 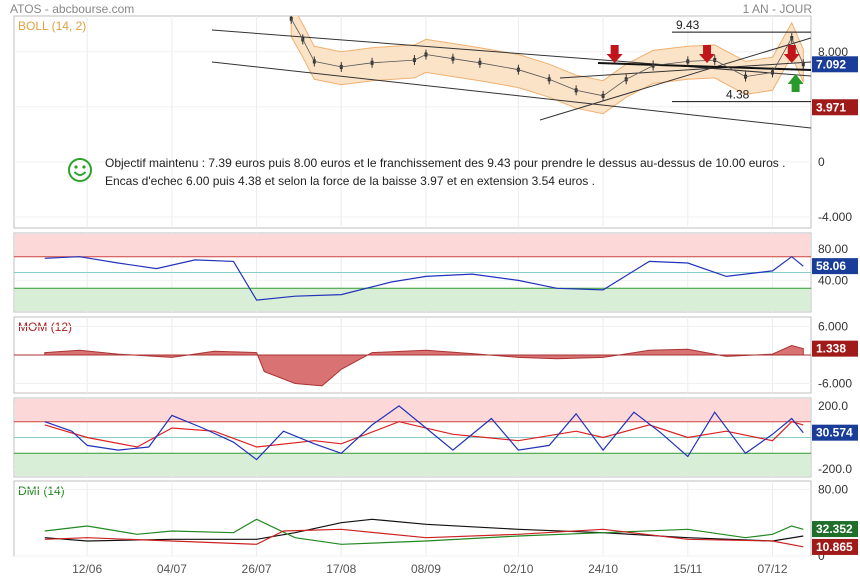 What do you see at coordinates (704, 66) in the screenshot?
I see `resistance-line` at bounding box center [704, 66].